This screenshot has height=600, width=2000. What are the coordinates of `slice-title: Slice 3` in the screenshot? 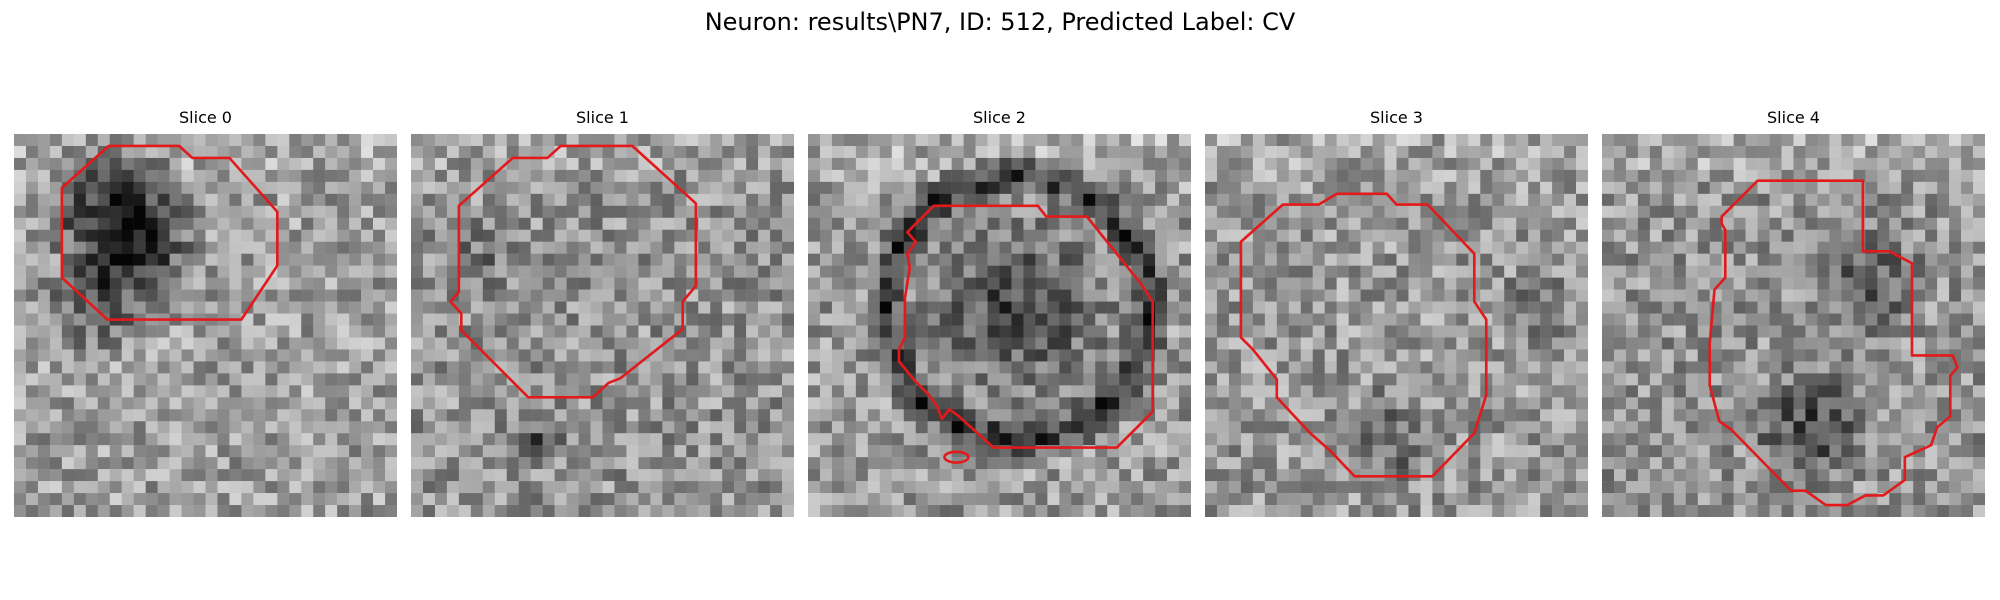 It's located at (1396, 118).